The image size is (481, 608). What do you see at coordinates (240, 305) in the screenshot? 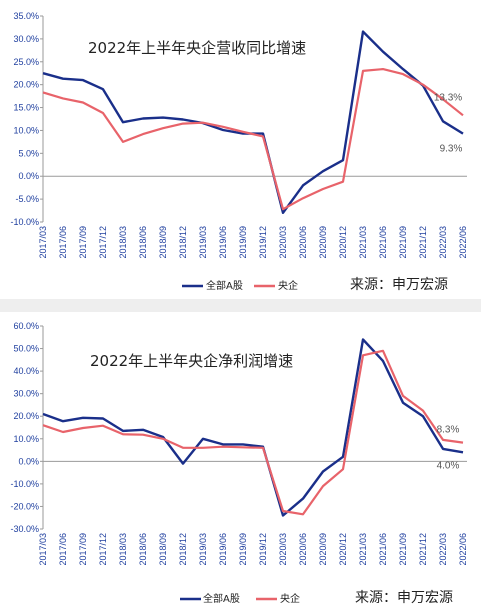
I see `panel-divider` at bounding box center [240, 305].